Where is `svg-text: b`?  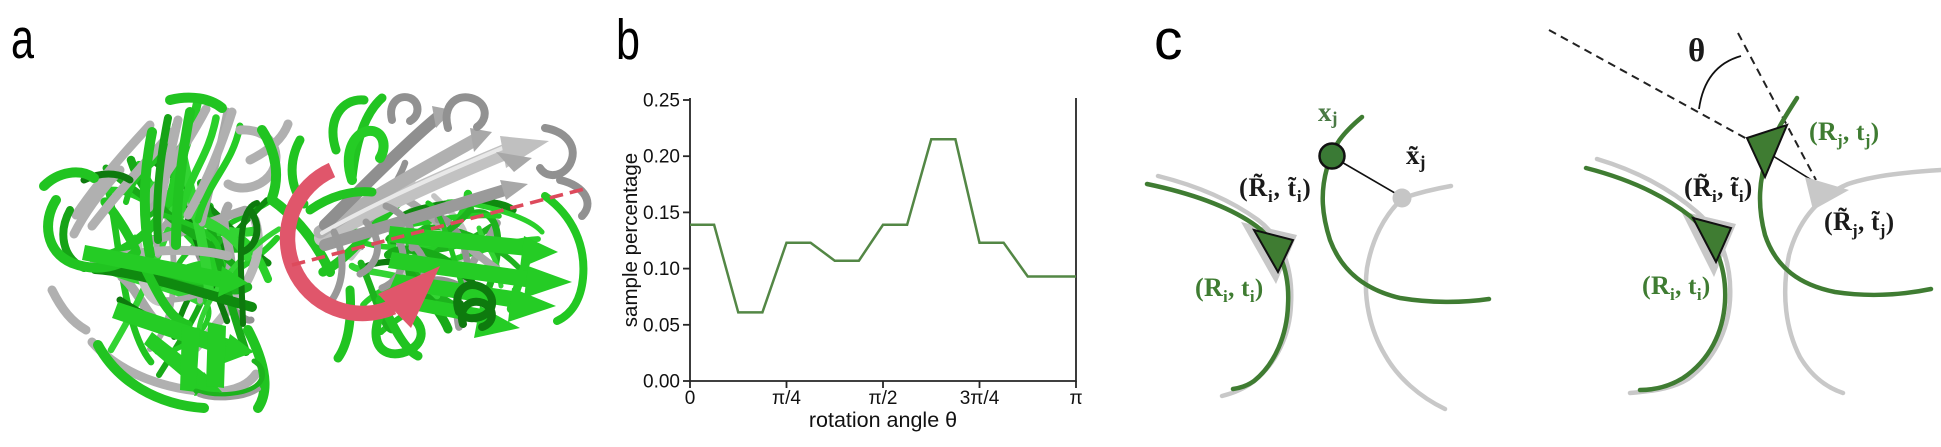
svg-text: b is located at coordinates (628, 40).